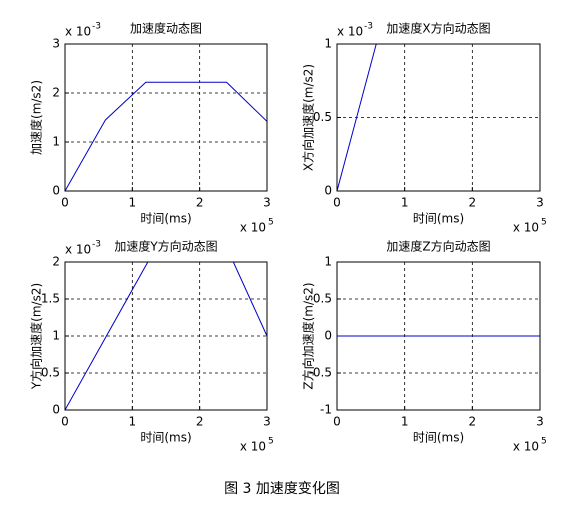 This screenshot has width=561, height=518. I want to click on plot-area, so click(166, 117).